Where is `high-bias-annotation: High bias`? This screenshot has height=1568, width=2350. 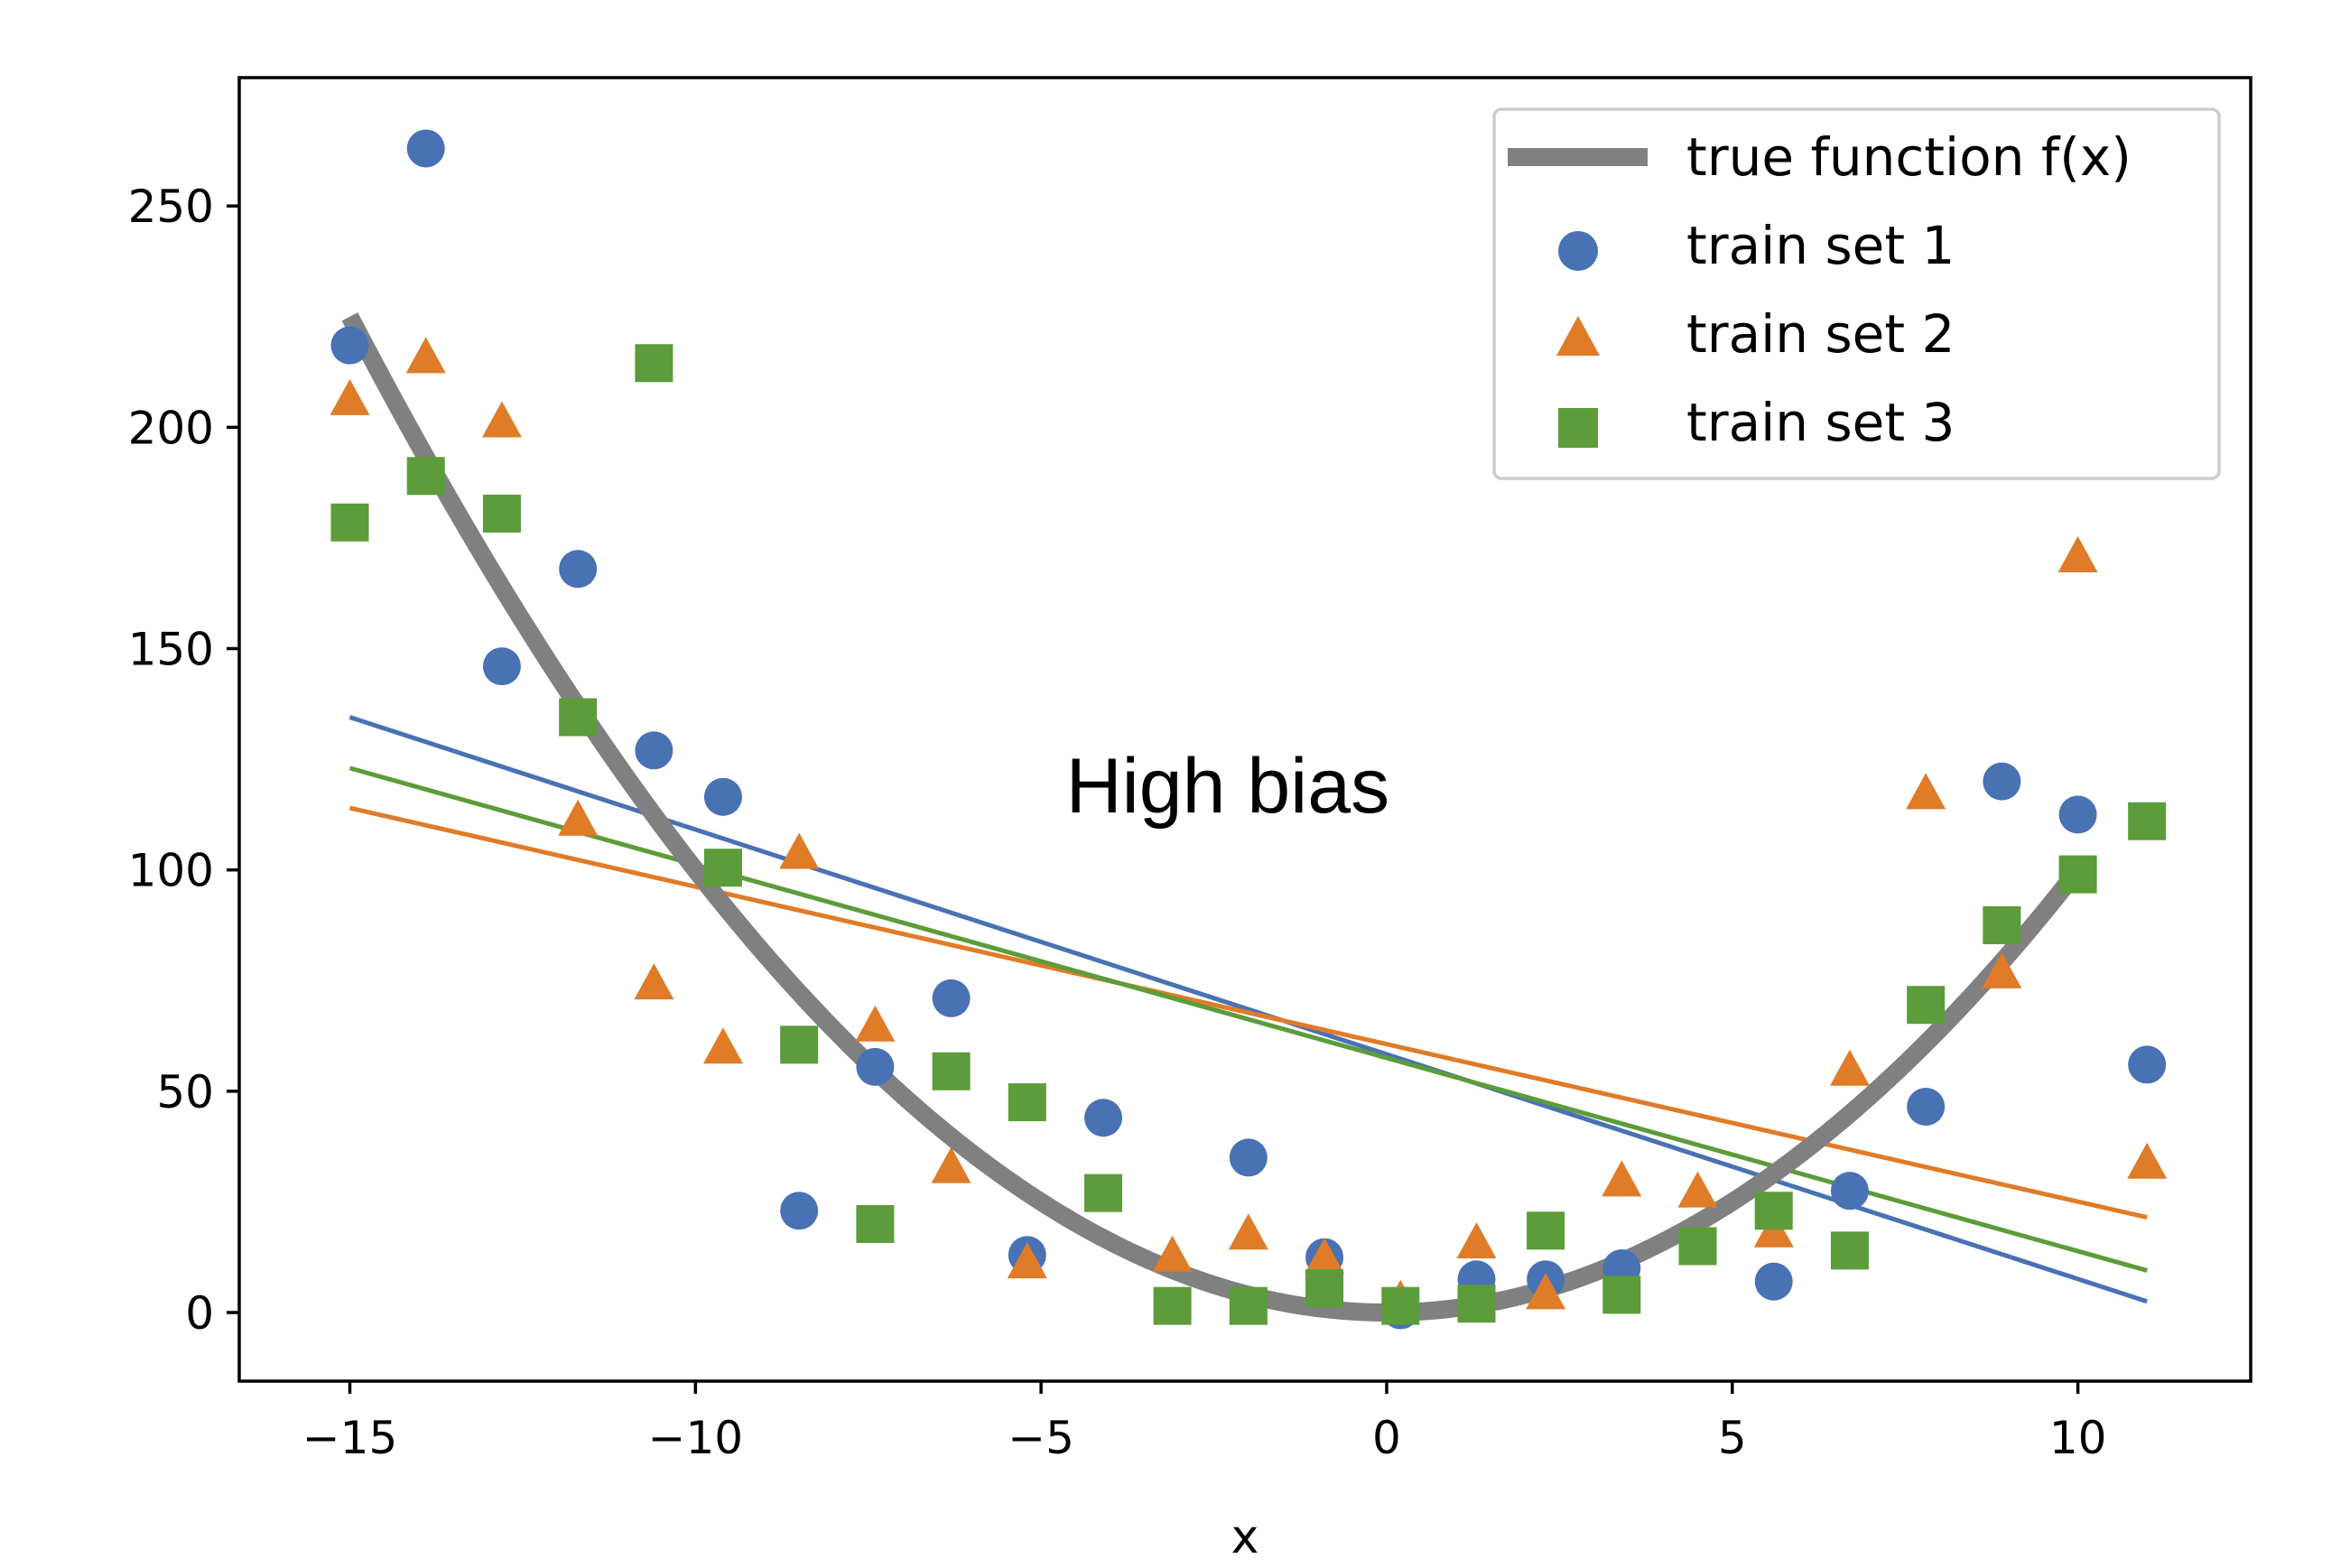 high-bias-annotation: High bias is located at coordinates (1228, 786).